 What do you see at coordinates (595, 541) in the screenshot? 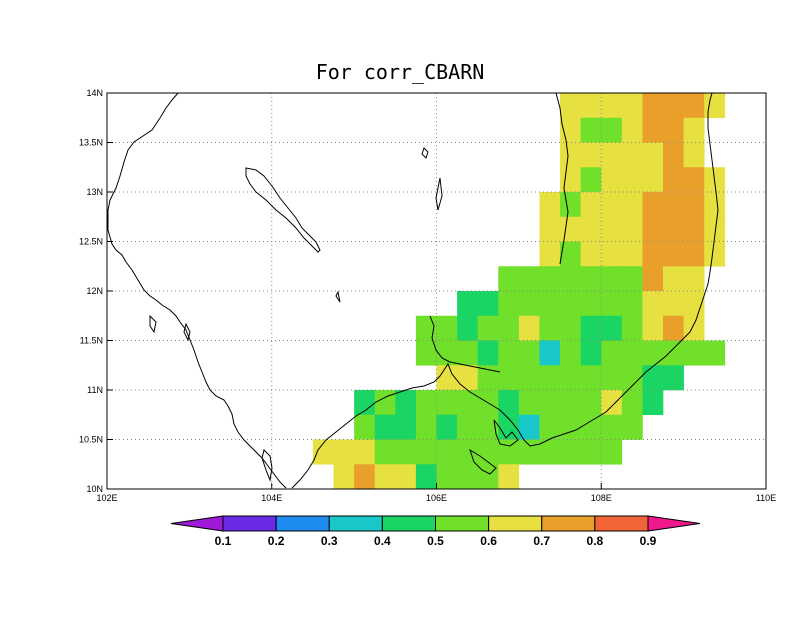
I see `colorbar-label: 0.8` at bounding box center [595, 541].